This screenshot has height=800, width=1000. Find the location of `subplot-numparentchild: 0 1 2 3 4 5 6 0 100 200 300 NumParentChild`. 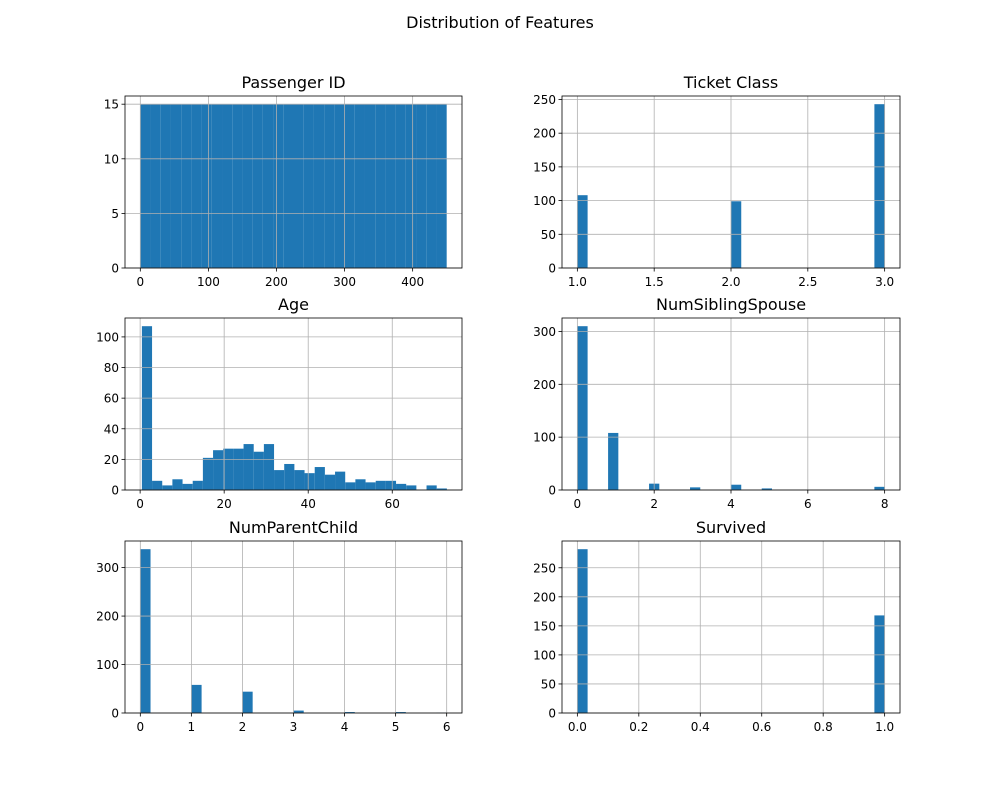

subplot-numparentchild: 0 1 2 3 4 5 6 0 100 200 300 NumParentChild is located at coordinates (279, 626).